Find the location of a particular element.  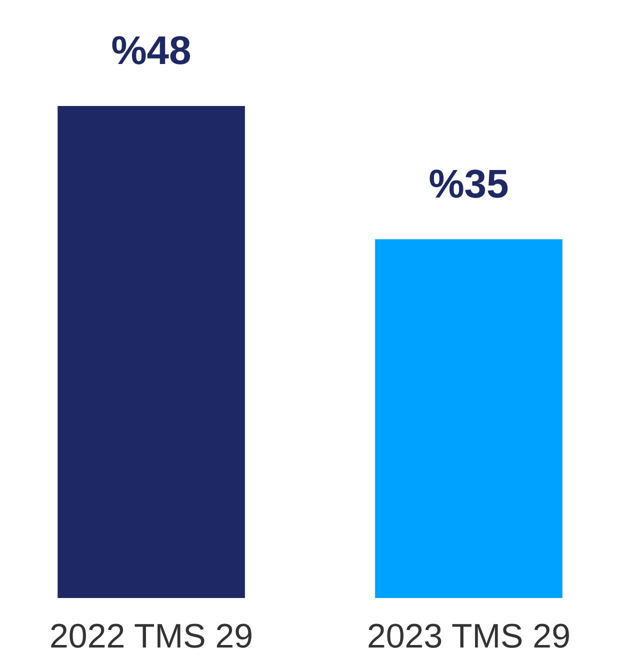

data-label: %48 is located at coordinates (151, 51).